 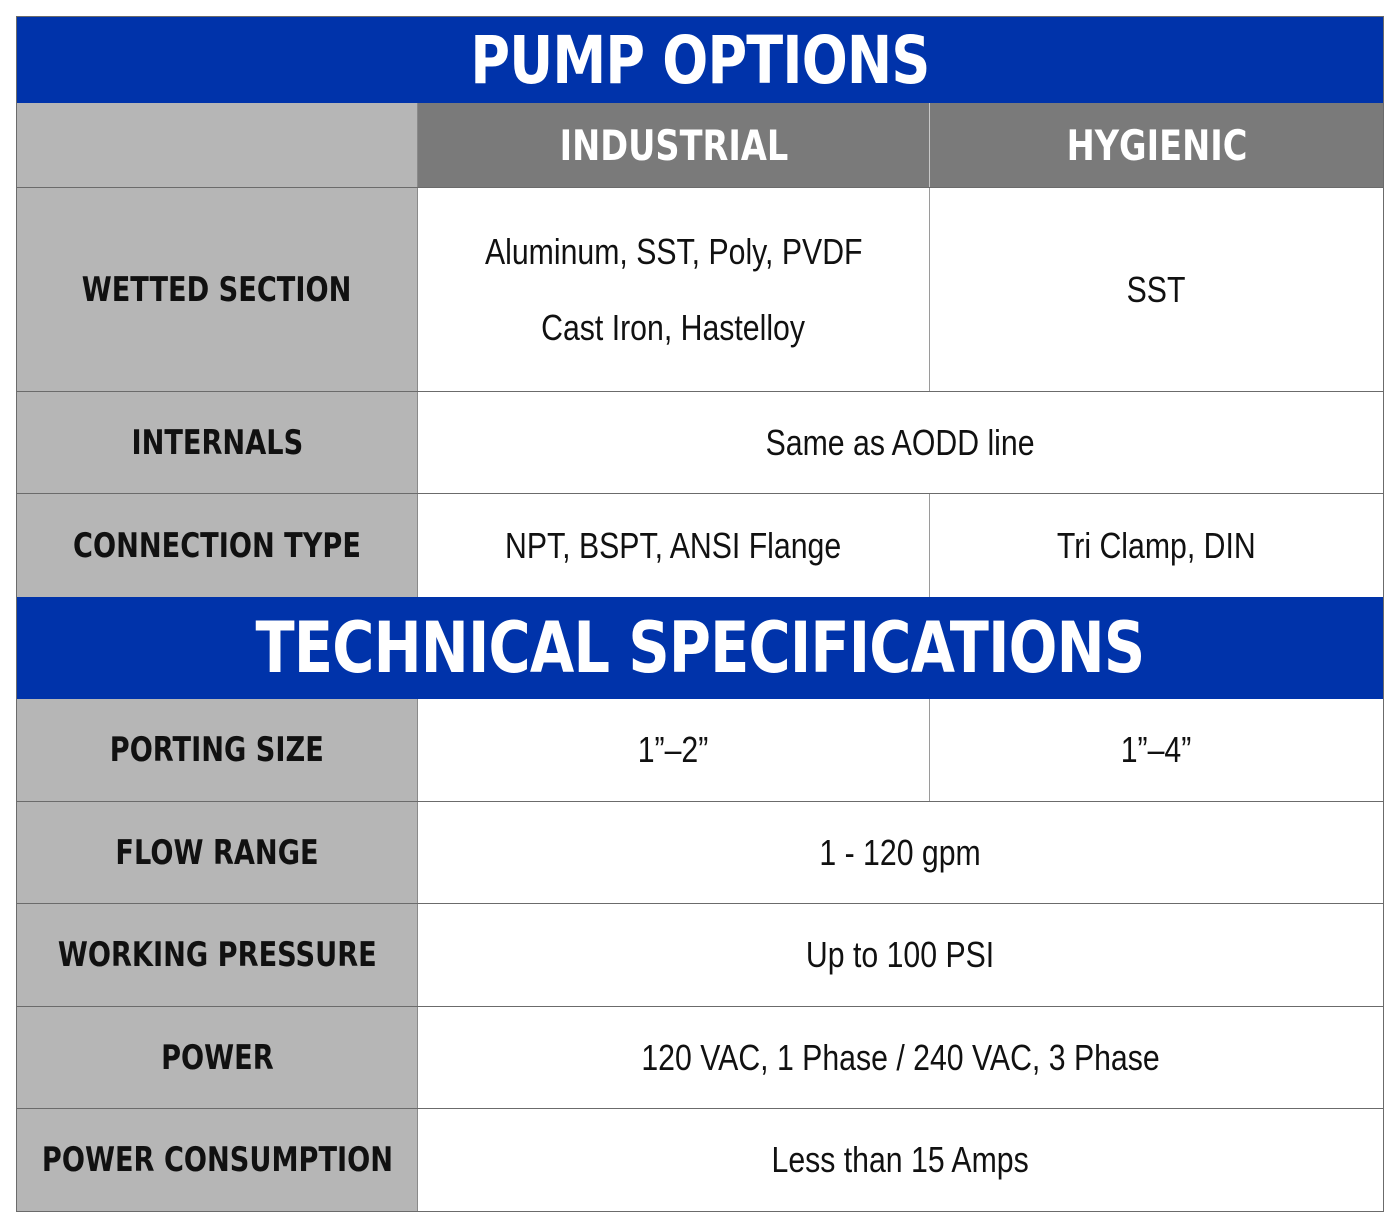 I want to click on row-label-text: CONNECTION TYPE, so click(x=217, y=545).